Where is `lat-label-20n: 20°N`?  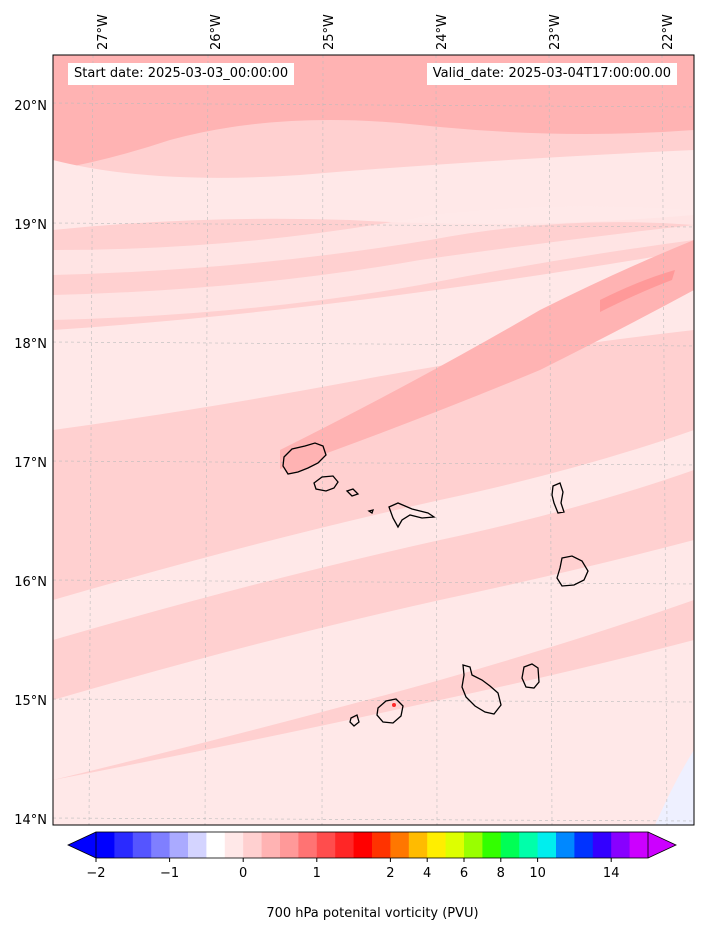
lat-label-20n: 20°N is located at coordinates (30, 106).